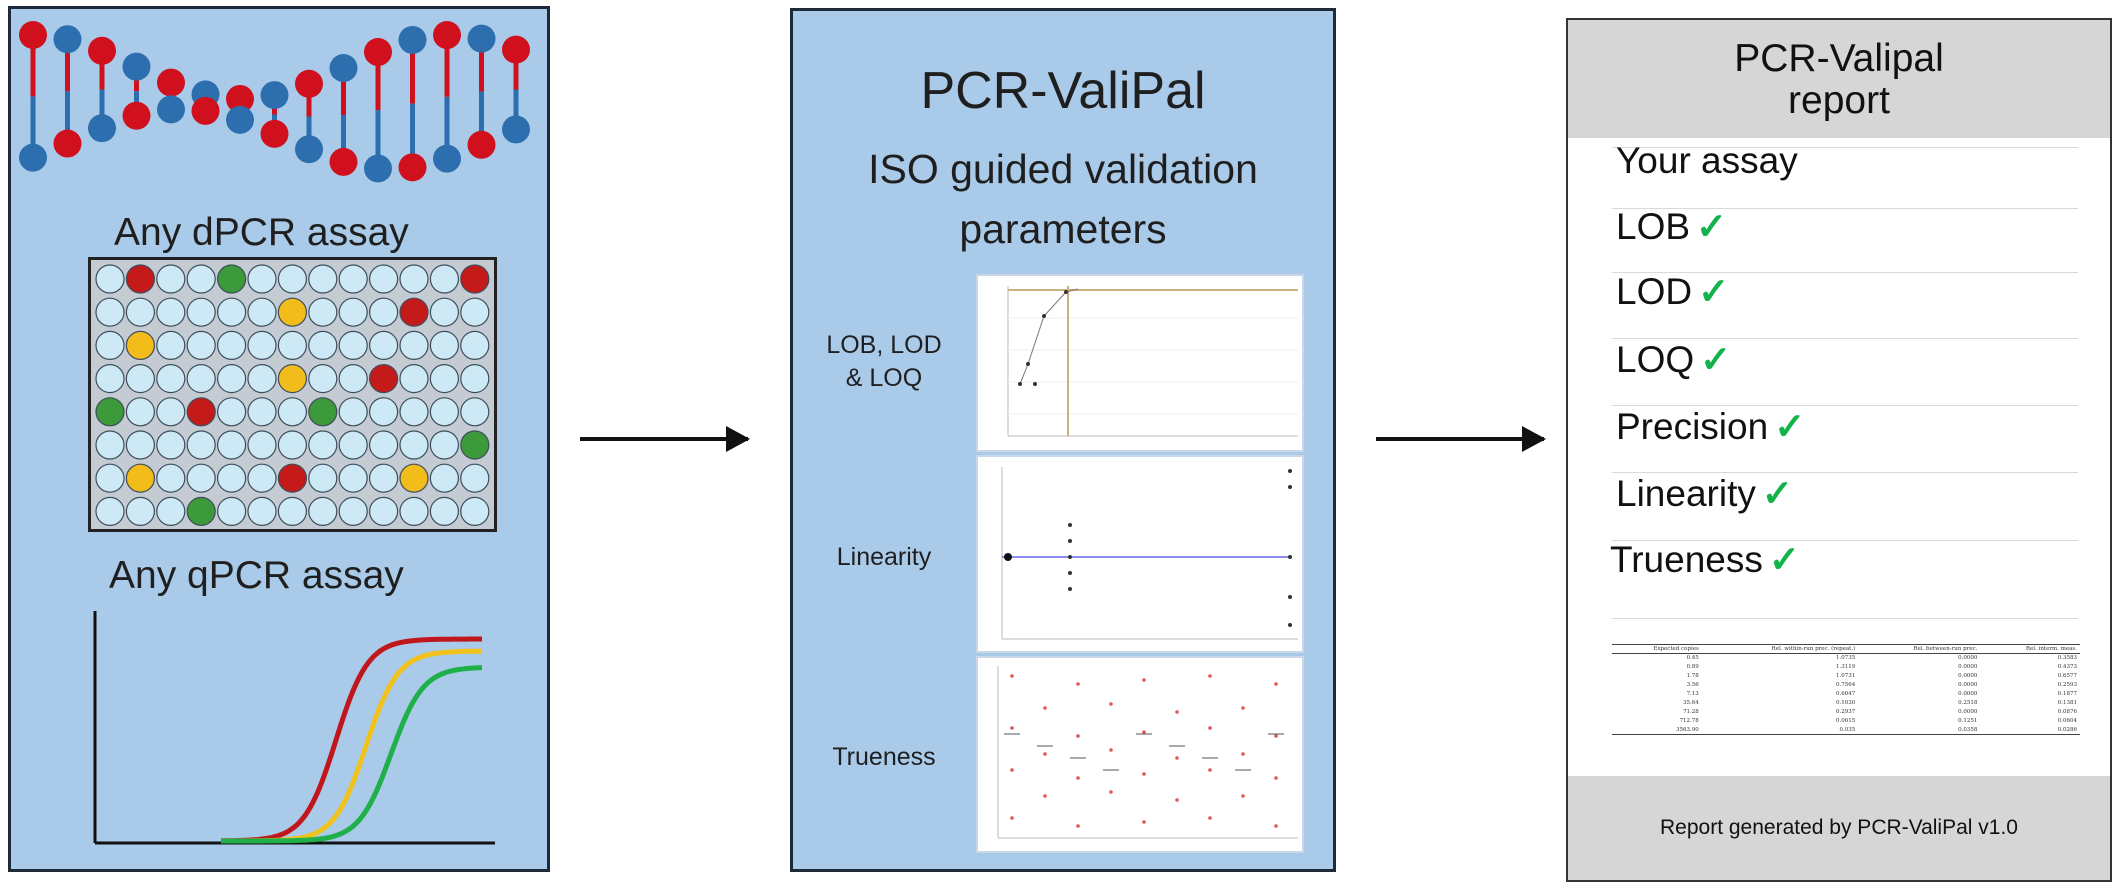  I want to click on plot-label-trueness: Trueness, so click(884, 757).